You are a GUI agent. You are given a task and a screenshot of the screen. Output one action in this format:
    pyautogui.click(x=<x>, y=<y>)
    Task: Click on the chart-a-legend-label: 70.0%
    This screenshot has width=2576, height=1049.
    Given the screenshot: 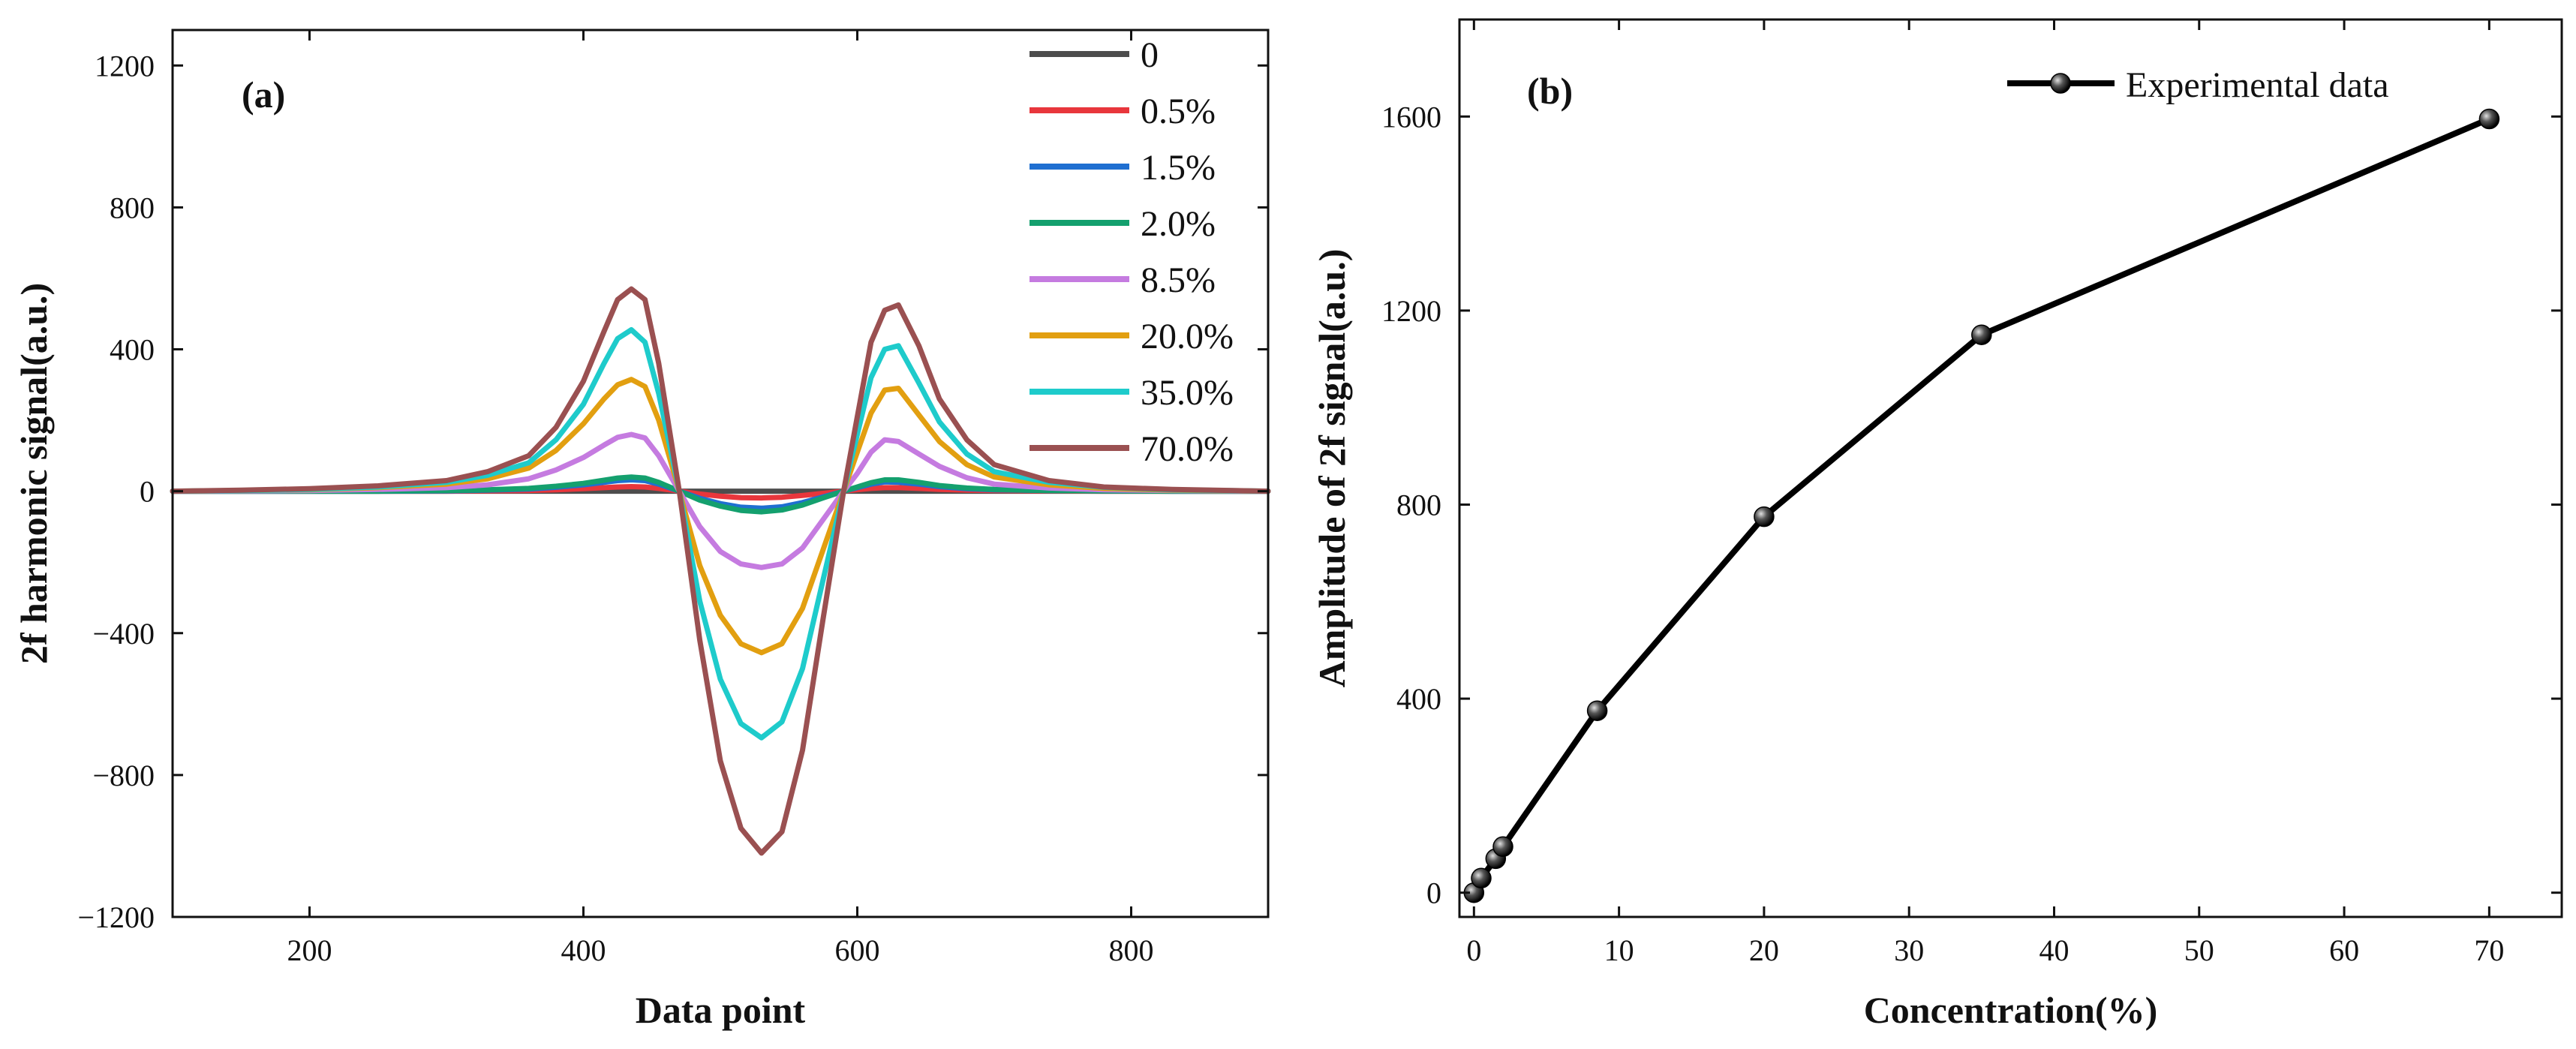 What is the action you would take?
    pyautogui.click(x=1187, y=449)
    